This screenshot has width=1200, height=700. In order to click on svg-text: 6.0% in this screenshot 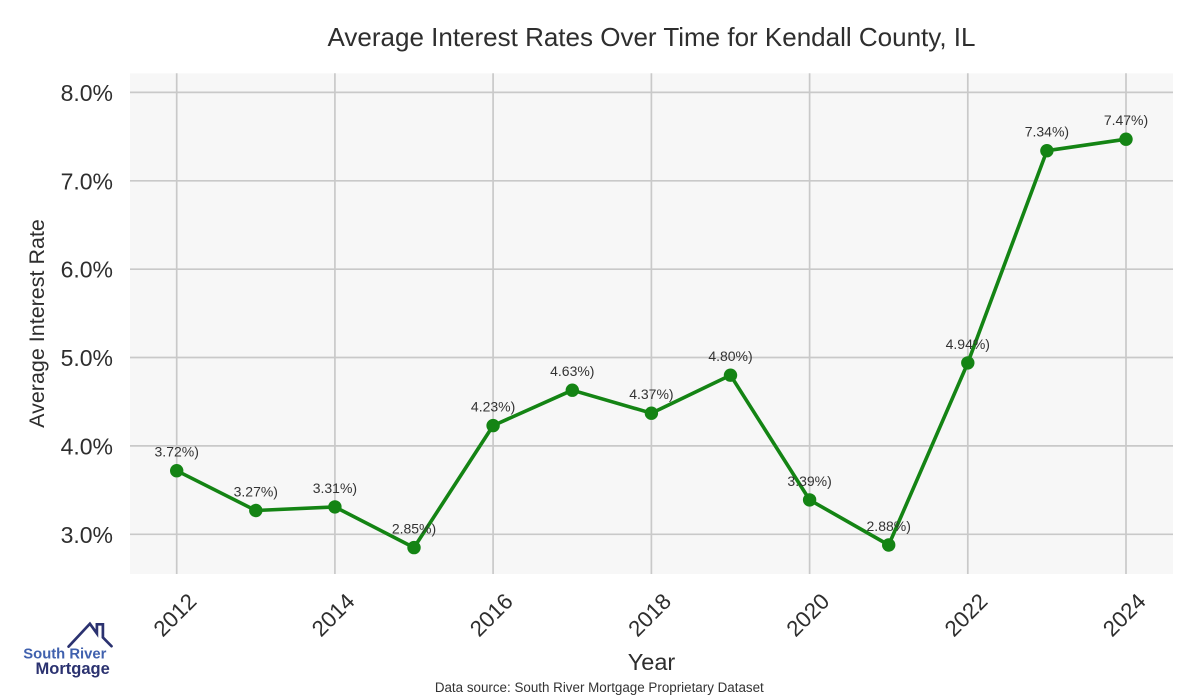, I will do `click(87, 270)`.